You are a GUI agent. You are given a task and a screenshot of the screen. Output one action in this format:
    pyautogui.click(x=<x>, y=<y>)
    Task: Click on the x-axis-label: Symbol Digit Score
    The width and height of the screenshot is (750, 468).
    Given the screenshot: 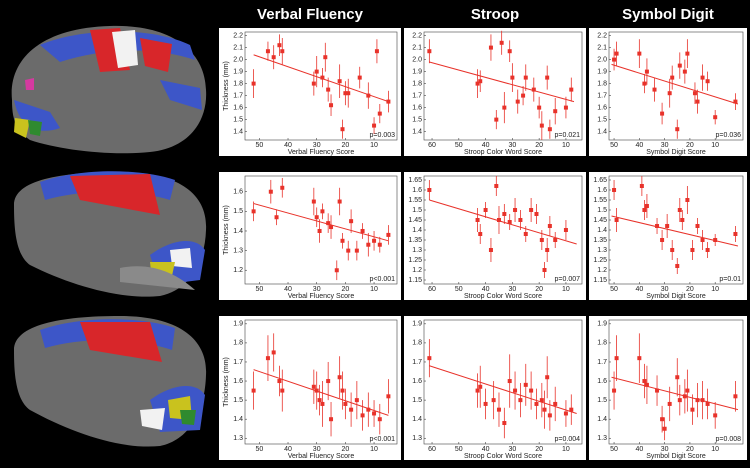 What is the action you would take?
    pyautogui.click(x=676, y=152)
    